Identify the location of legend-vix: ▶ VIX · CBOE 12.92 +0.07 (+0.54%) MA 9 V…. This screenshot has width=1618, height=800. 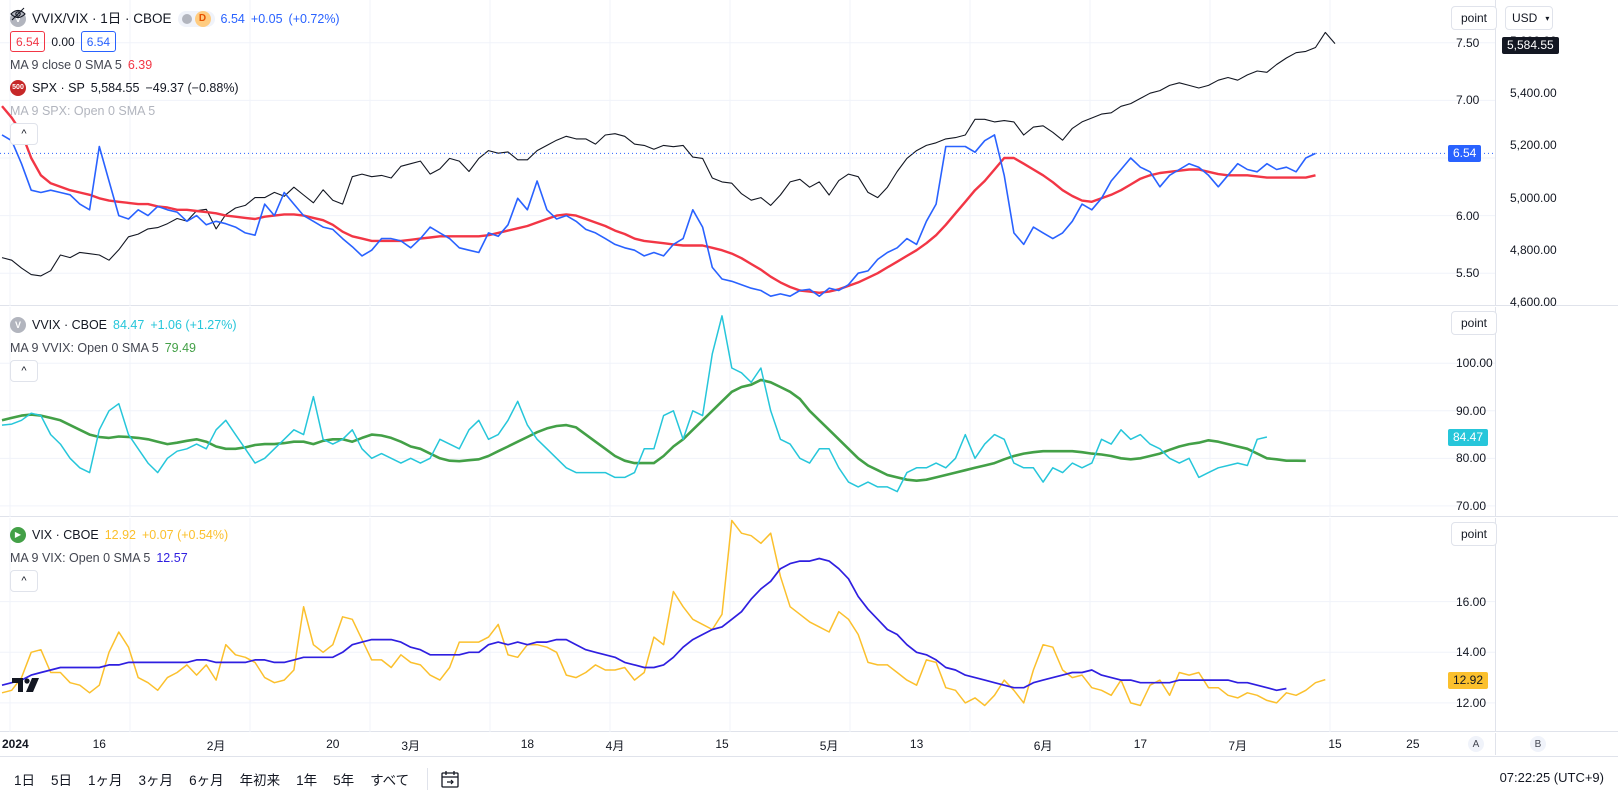
(119, 557).